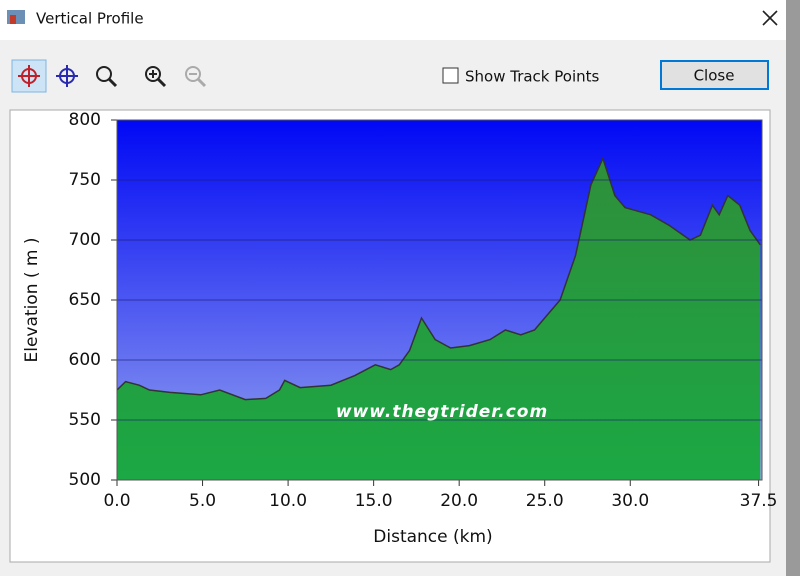 Image resolution: width=800 pixels, height=576 pixels. Describe the element at coordinates (532, 77) in the screenshot. I see `checkbox-label: Show Track Points` at that location.